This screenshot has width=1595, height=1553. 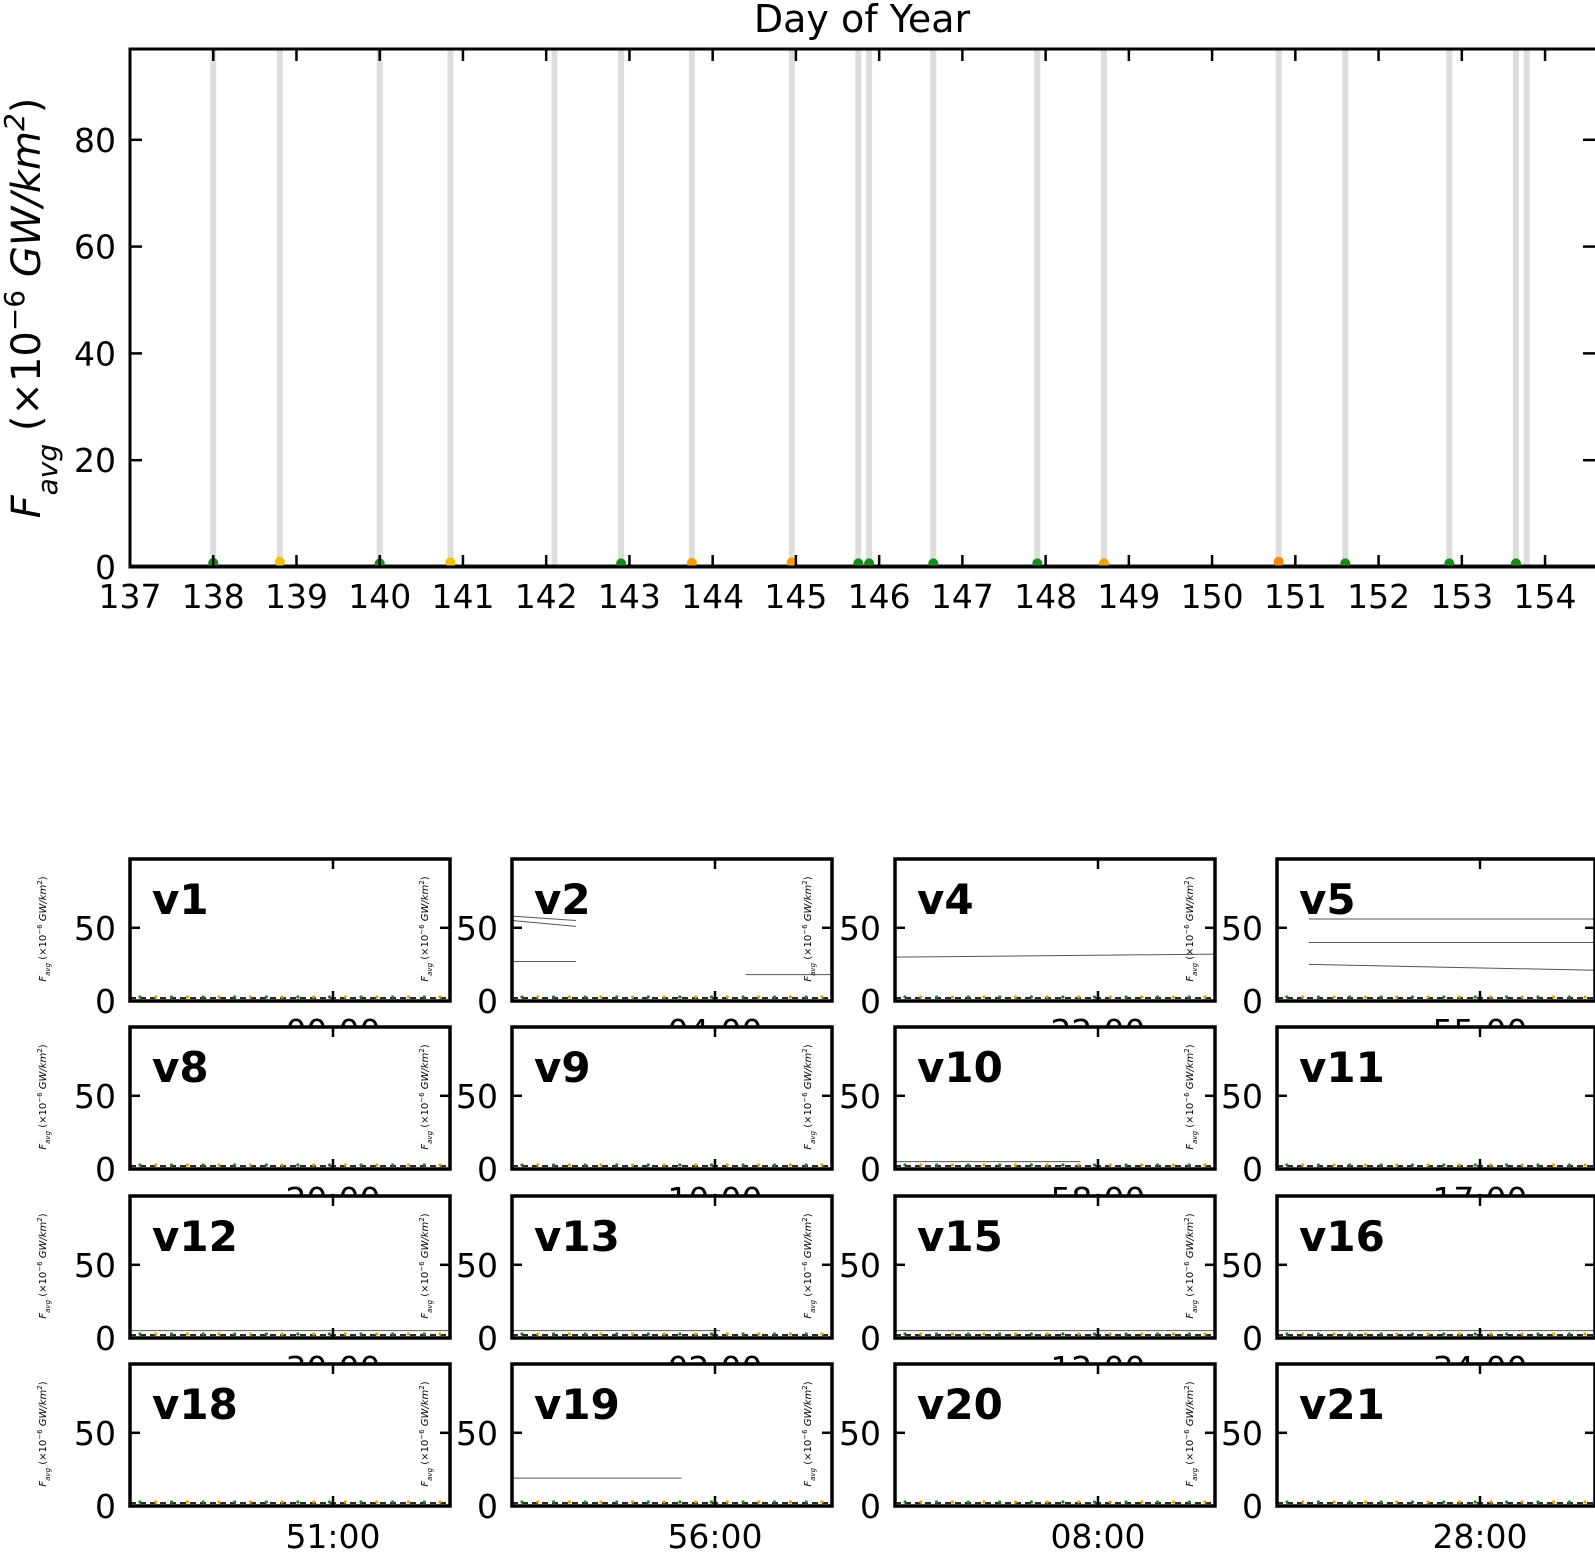 What do you see at coordinates (546, 596) in the screenshot?
I see `x-tick-label: 142` at bounding box center [546, 596].